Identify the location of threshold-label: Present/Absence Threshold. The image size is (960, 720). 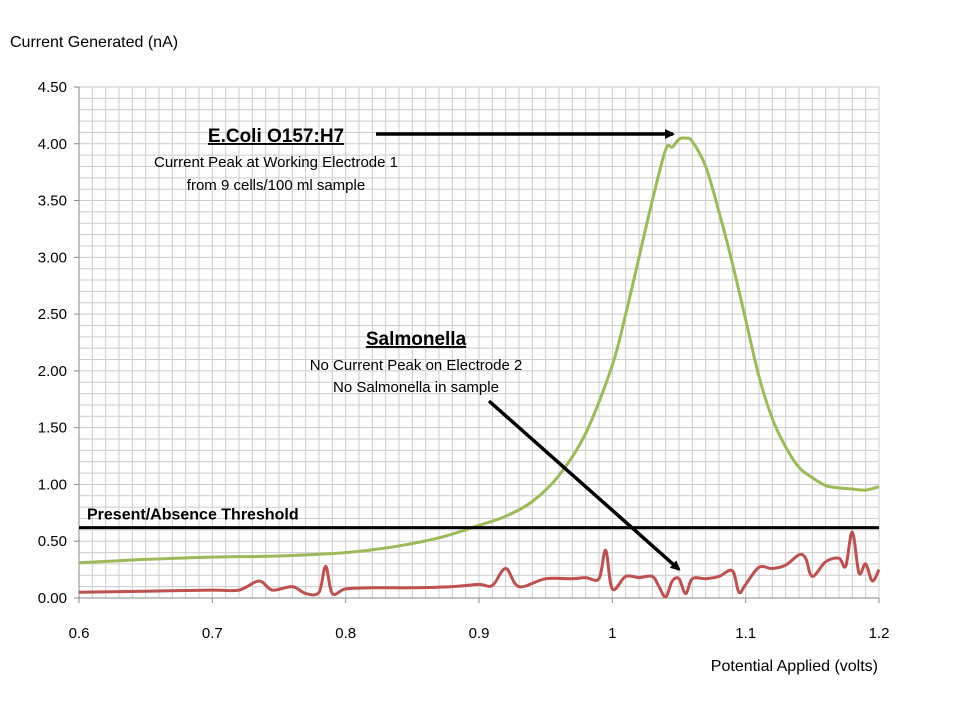
(193, 515).